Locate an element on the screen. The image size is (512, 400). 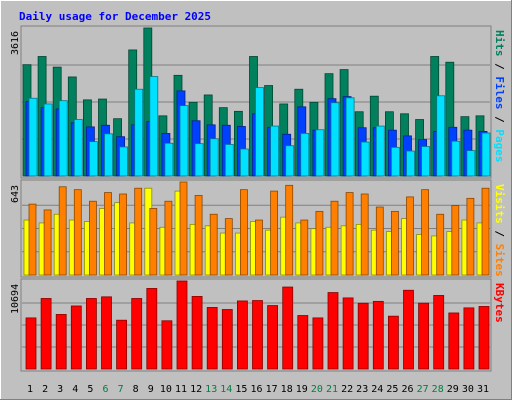
visits-legend-visits: Visits is located at coordinates (499, 204).